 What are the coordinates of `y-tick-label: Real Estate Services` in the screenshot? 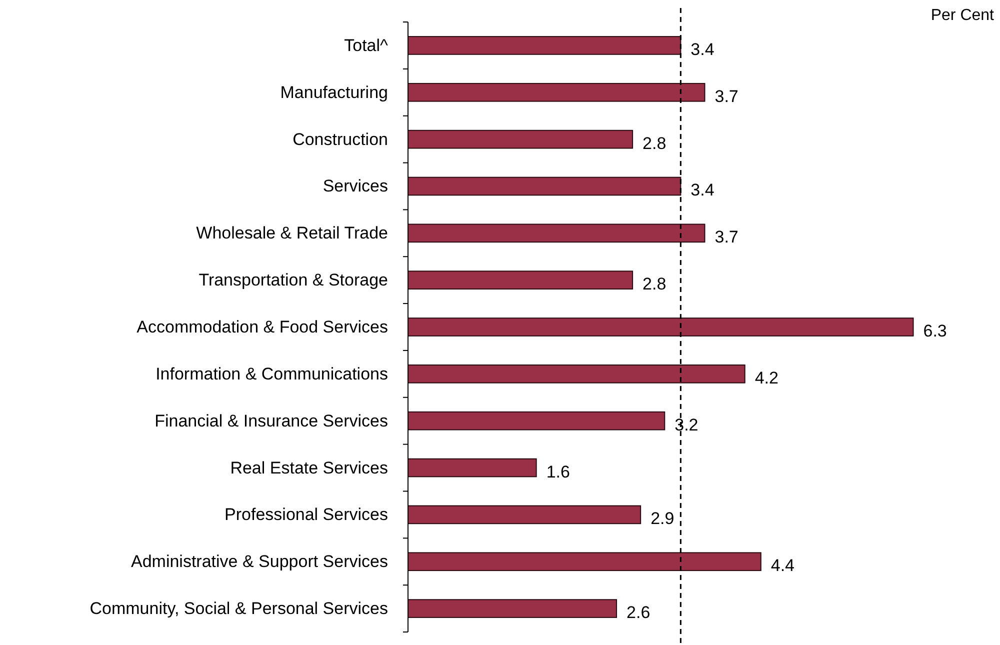 It's located at (309, 468).